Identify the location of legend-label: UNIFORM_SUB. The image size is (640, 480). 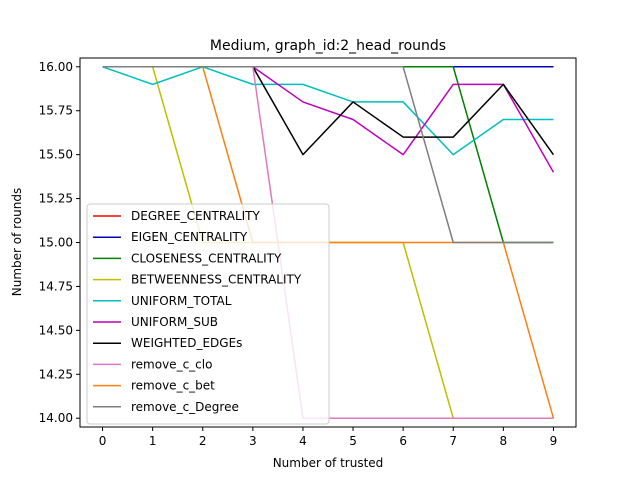
(174, 322).